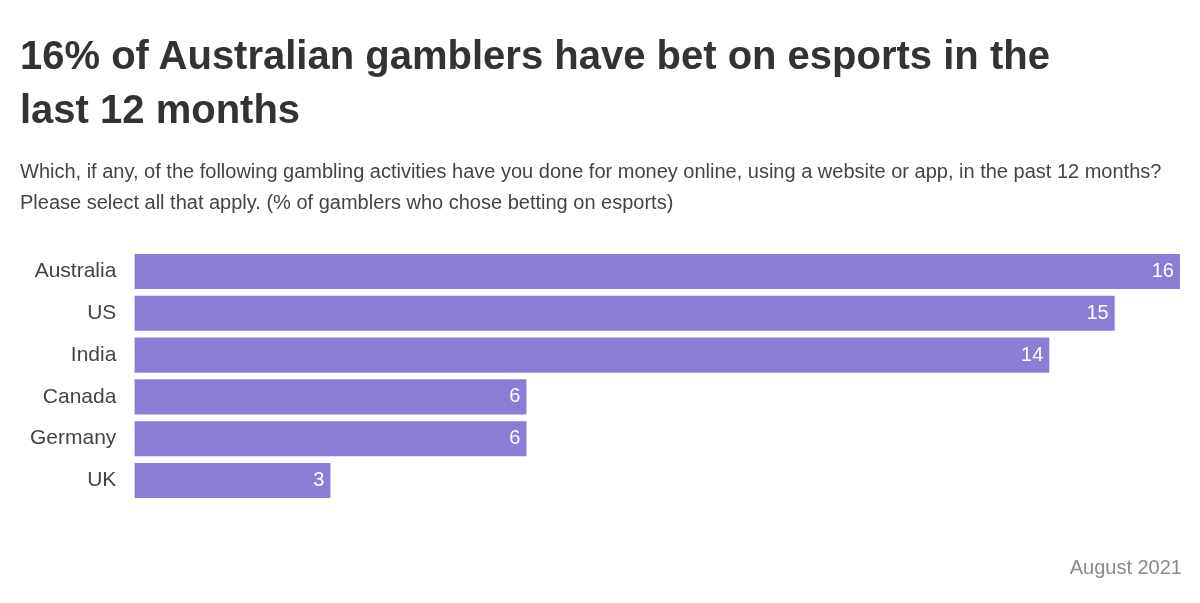  I want to click on data-label: 16, so click(1162, 270).